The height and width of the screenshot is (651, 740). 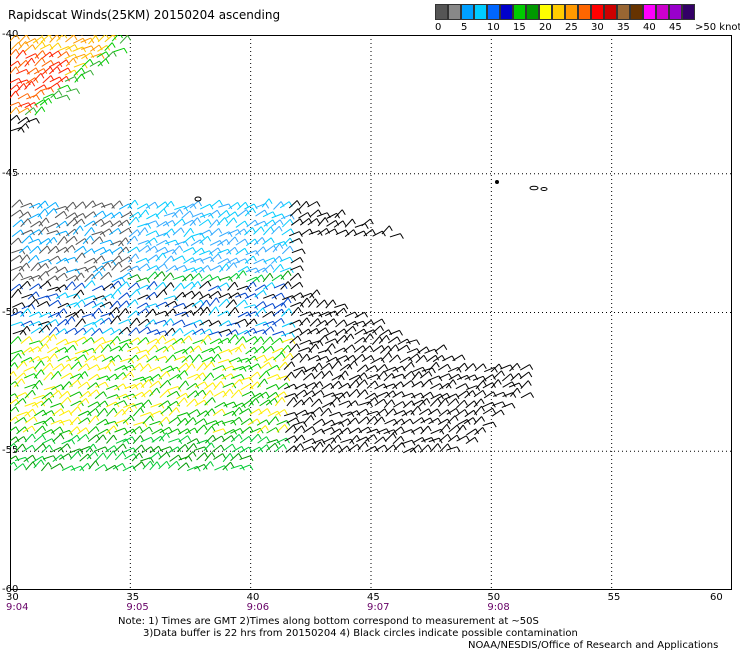 What do you see at coordinates (544, 189) in the screenshot?
I see `contamination-circle` at bounding box center [544, 189].